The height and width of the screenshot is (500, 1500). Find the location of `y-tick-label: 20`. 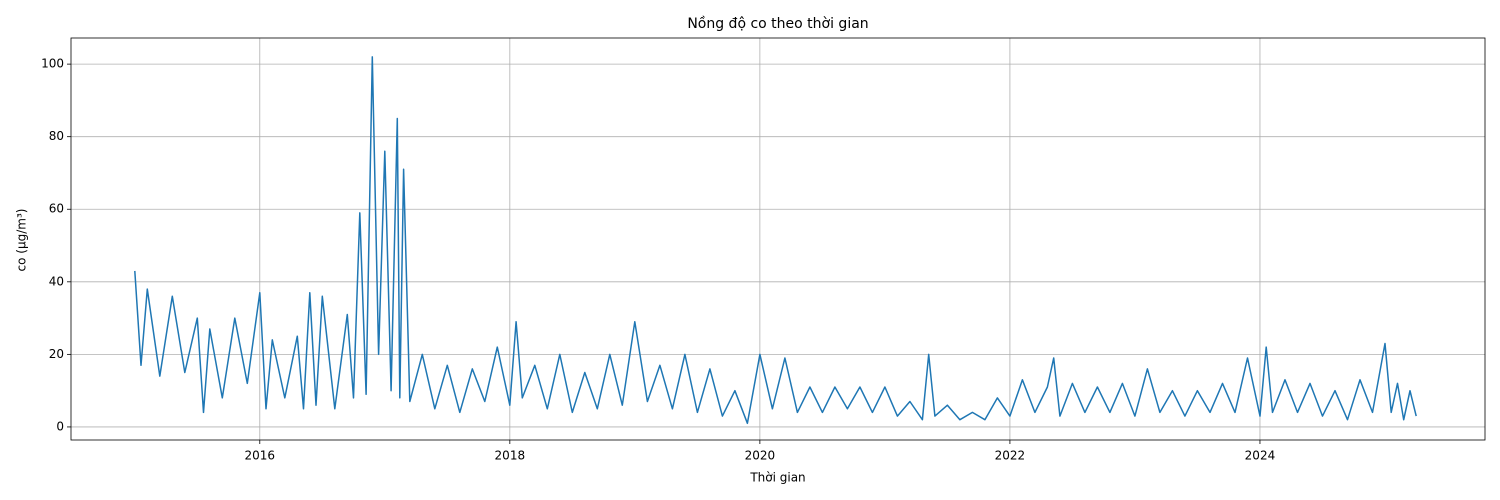

y-tick-label: 20 is located at coordinates (56, 354).